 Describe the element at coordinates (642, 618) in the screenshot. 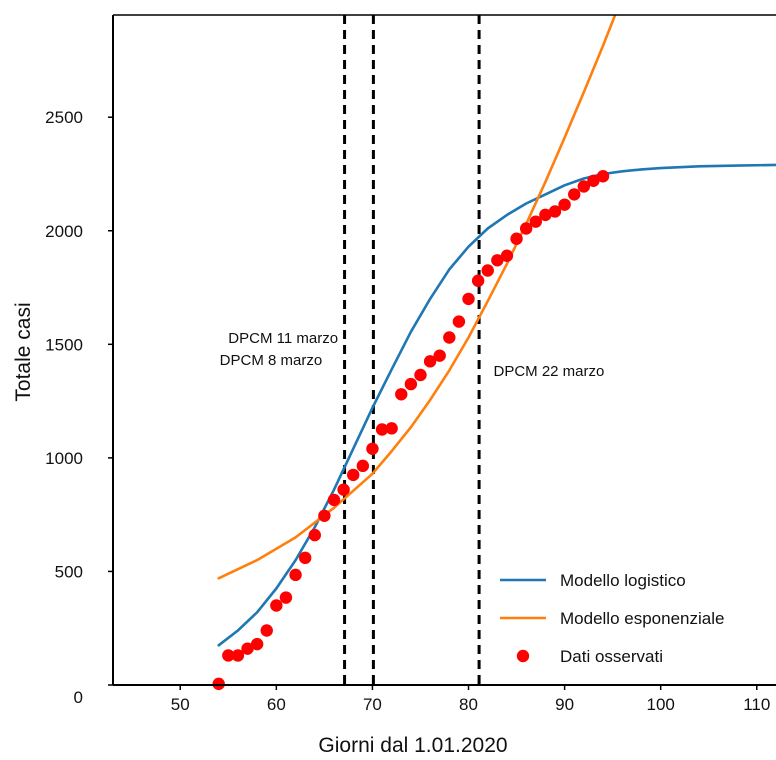

I see `legend-label-1: Modello esponenziale` at that location.